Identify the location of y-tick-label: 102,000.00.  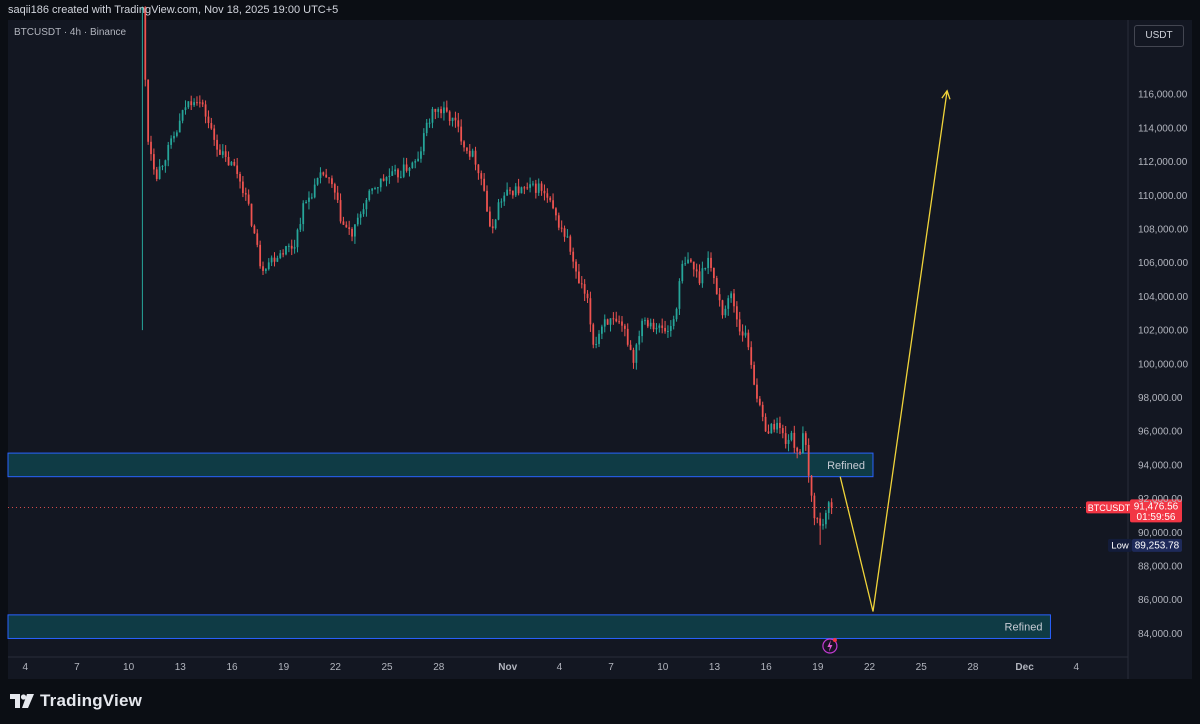
(1163, 331).